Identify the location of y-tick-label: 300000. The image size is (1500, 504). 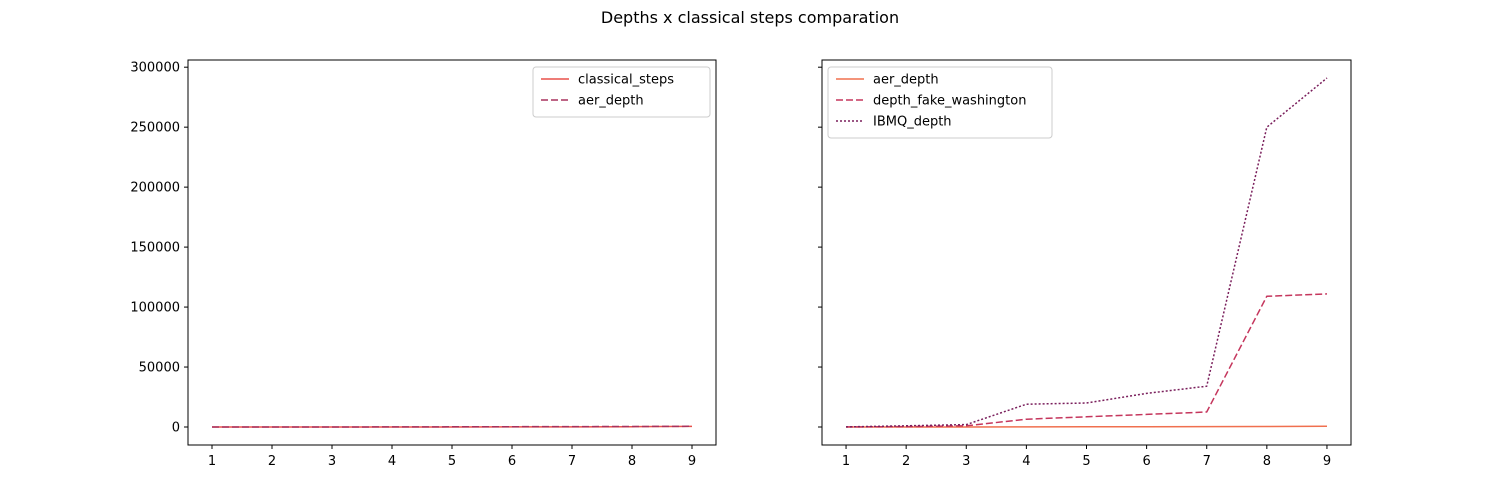
(155, 68).